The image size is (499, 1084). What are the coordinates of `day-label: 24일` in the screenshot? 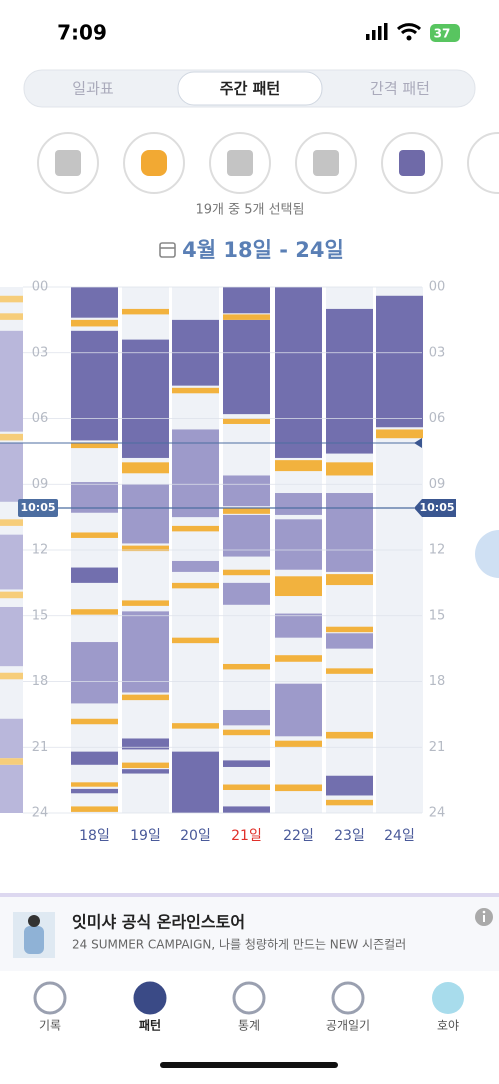 It's located at (399, 836).